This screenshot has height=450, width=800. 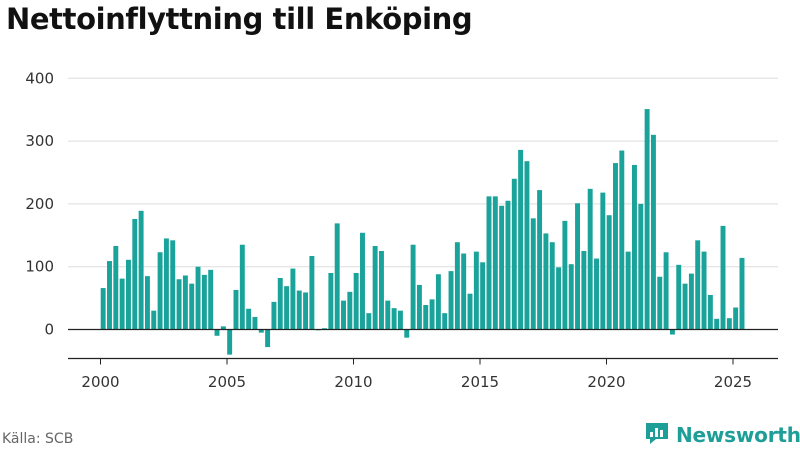 I want to click on brand-name: Newsworthy, so click(x=738, y=435).